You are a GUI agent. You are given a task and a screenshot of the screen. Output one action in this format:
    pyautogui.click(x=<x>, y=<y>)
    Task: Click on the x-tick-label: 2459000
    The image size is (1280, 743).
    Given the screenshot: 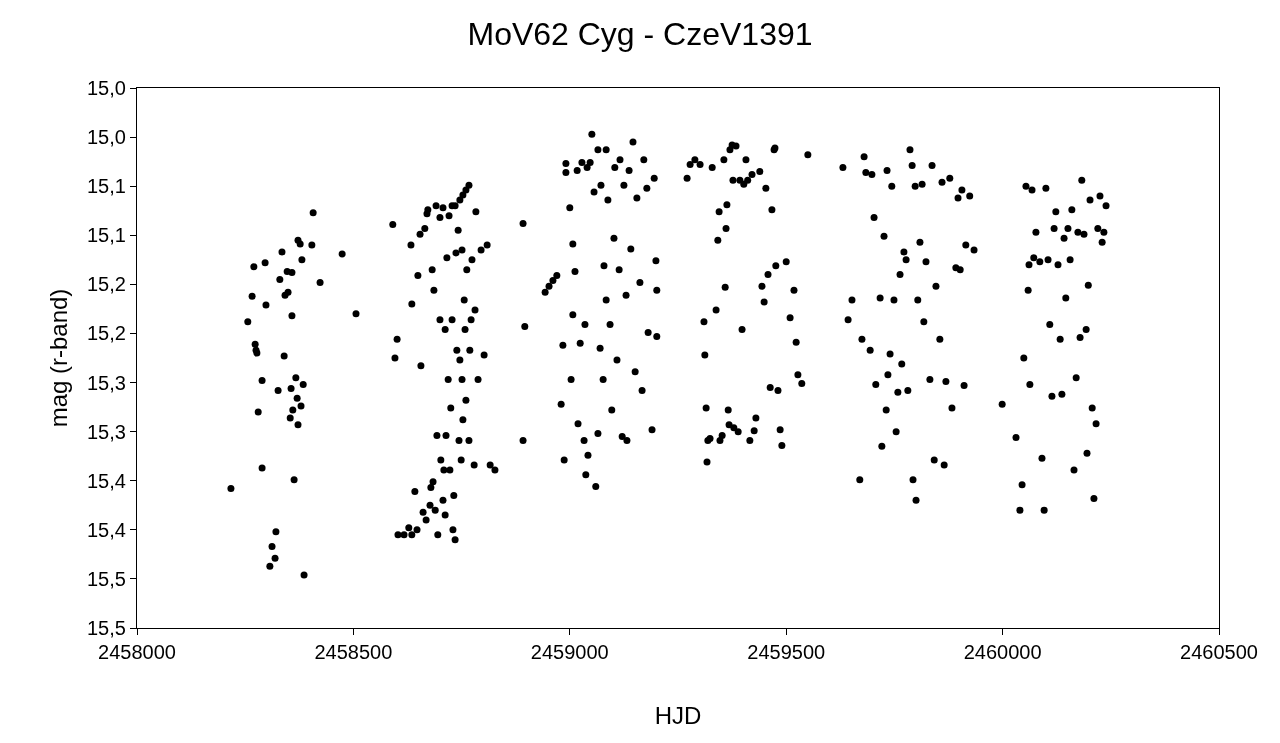 What is the action you would take?
    pyautogui.click(x=569, y=652)
    